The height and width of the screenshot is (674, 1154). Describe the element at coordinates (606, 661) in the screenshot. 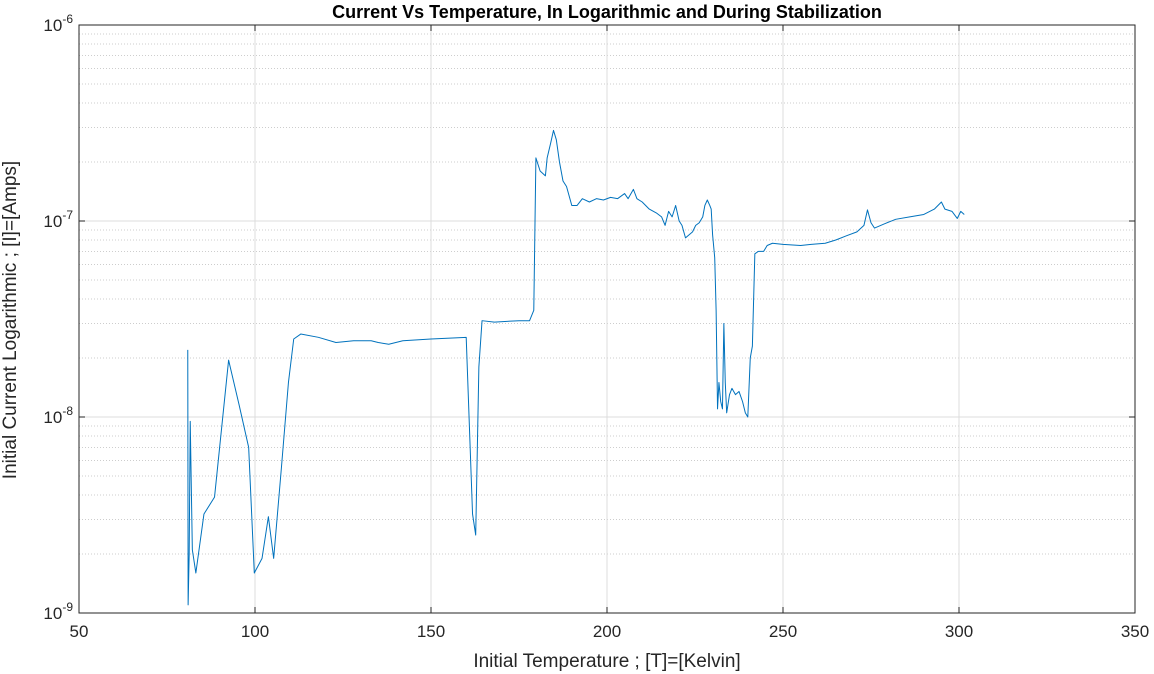

I see `x-axis-label: Initial Temperature ; [T]=[Kelvin]` at that location.